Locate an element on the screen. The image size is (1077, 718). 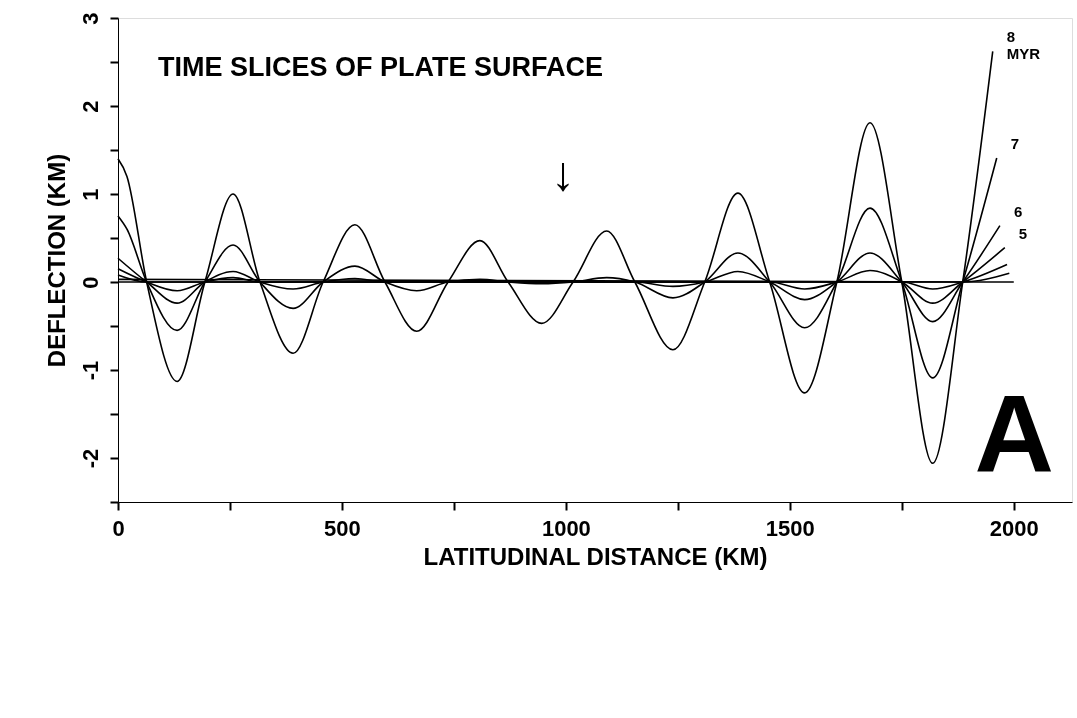
annotation: A is located at coordinates (1014, 432).